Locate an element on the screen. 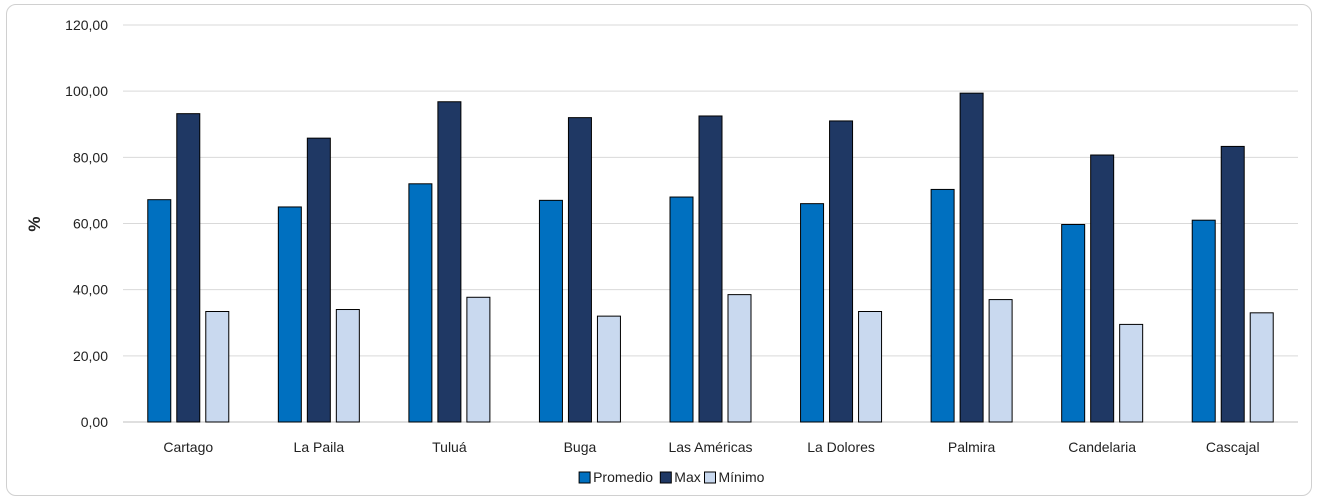 The image size is (1318, 501). y-axis-ticks: 0,00 20,00 40,00 60,00 80,00 100,00 120,00 is located at coordinates (86, 223).